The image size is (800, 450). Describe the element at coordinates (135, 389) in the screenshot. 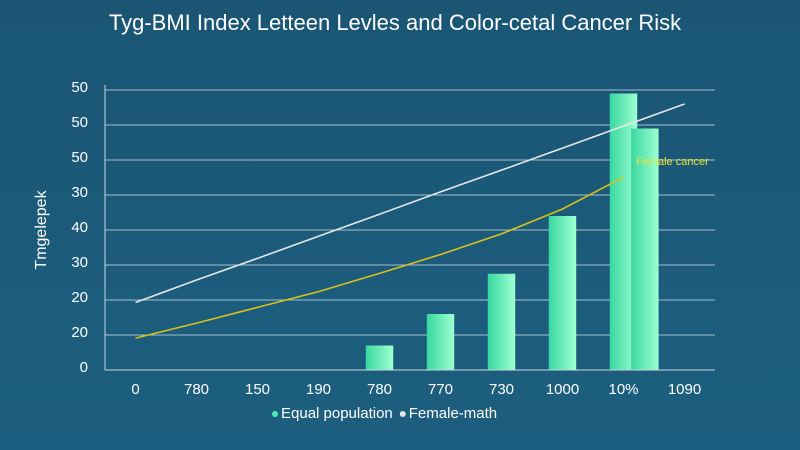

I see `x-tick-label: 0` at that location.